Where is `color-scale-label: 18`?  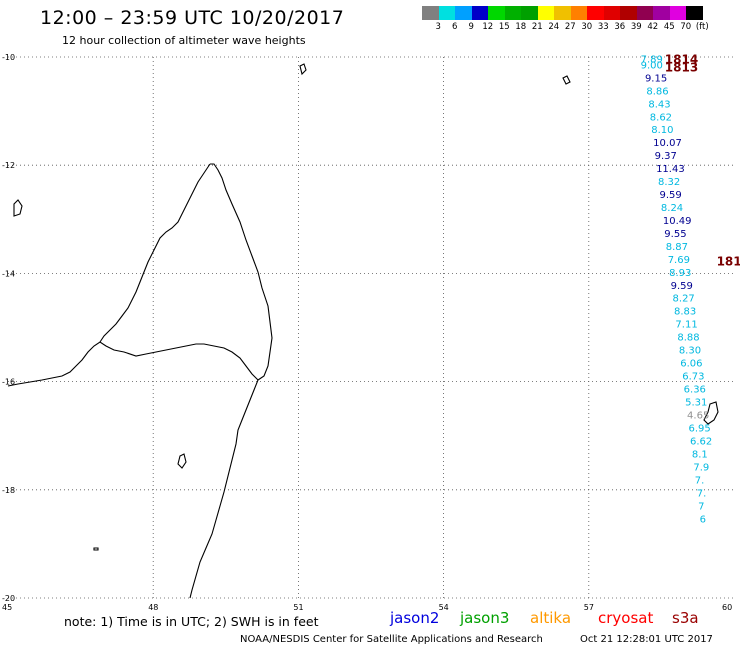 color-scale-label: 18 is located at coordinates (521, 27).